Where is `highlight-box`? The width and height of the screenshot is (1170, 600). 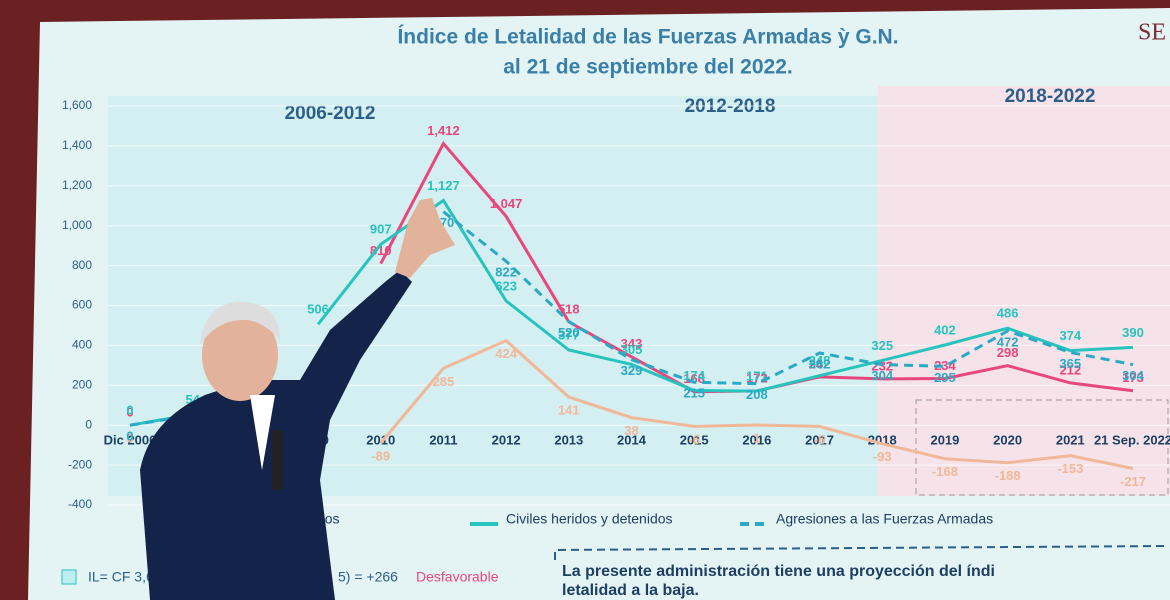 highlight-box is located at coordinates (1042, 447).